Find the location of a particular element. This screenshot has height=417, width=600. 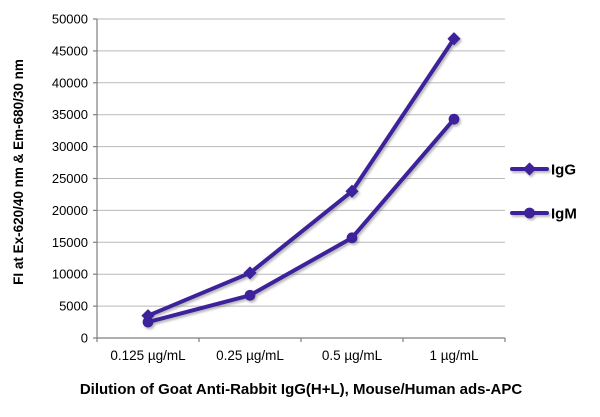

y-tick-label: 35000 is located at coordinates (70, 114).